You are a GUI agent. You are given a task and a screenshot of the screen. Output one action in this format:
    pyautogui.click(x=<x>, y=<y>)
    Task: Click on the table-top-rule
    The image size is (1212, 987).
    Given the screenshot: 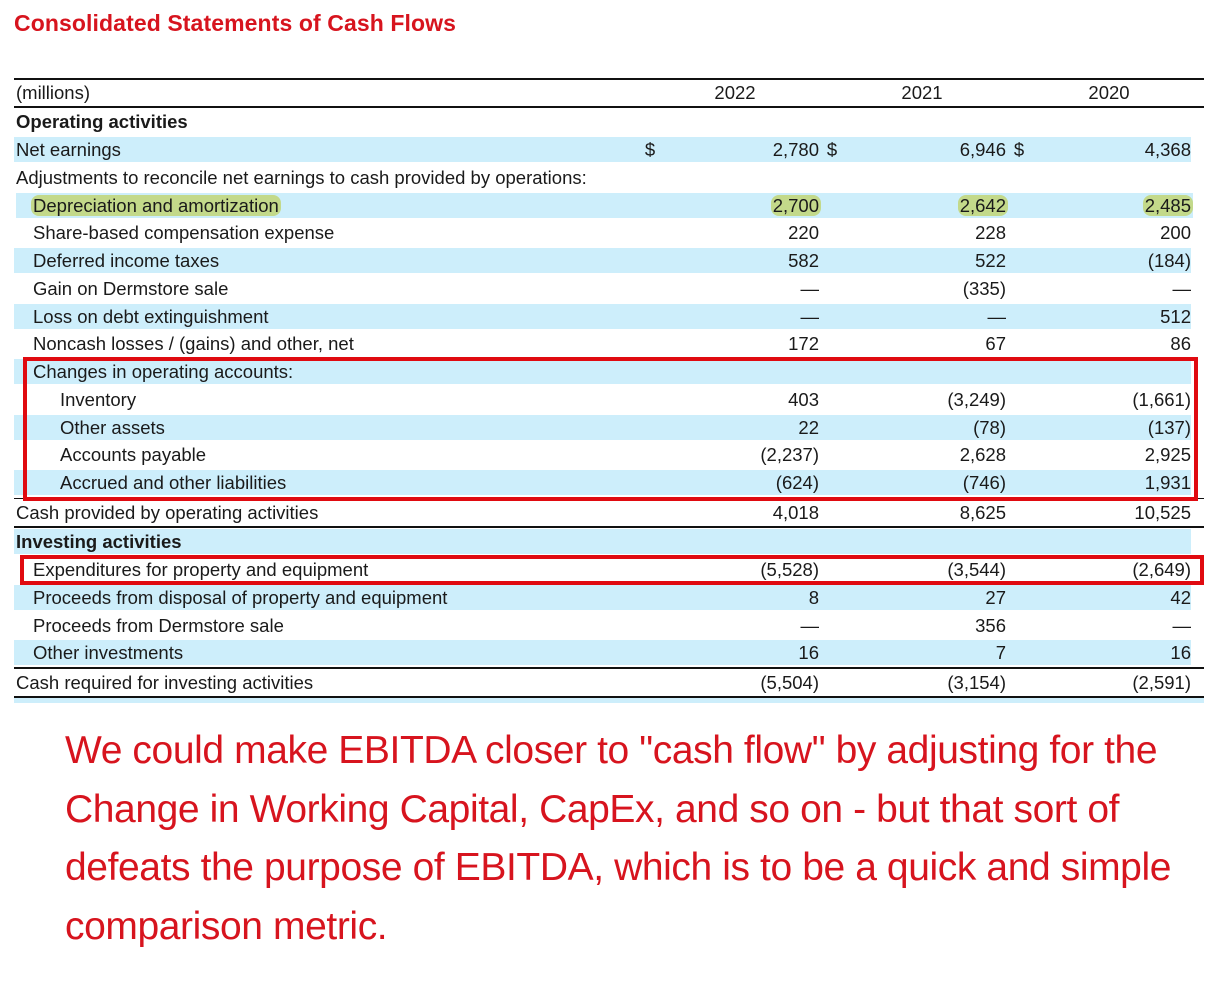 What is the action you would take?
    pyautogui.click(x=609, y=79)
    